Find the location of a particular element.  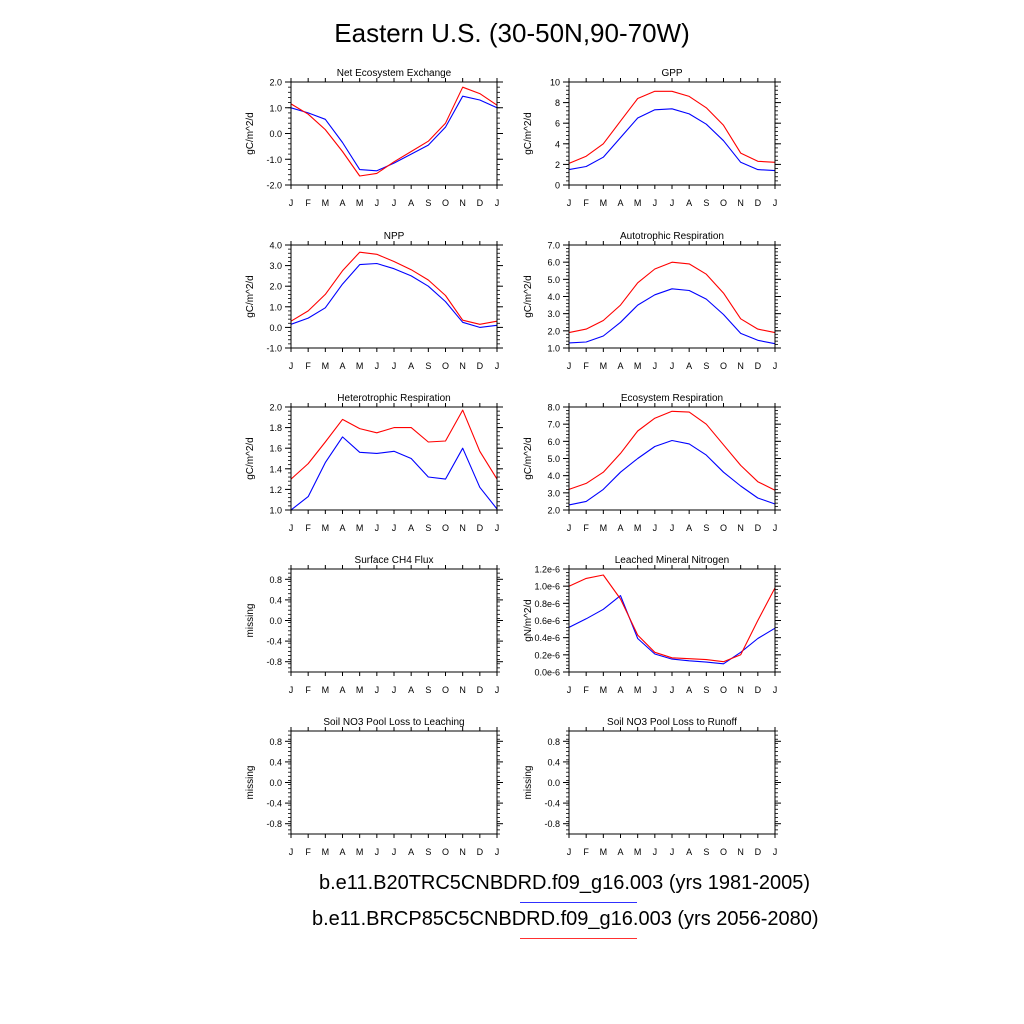

panel-autotrophic-respiration-ylabel: gC/m^2/d is located at coordinates (528, 296).